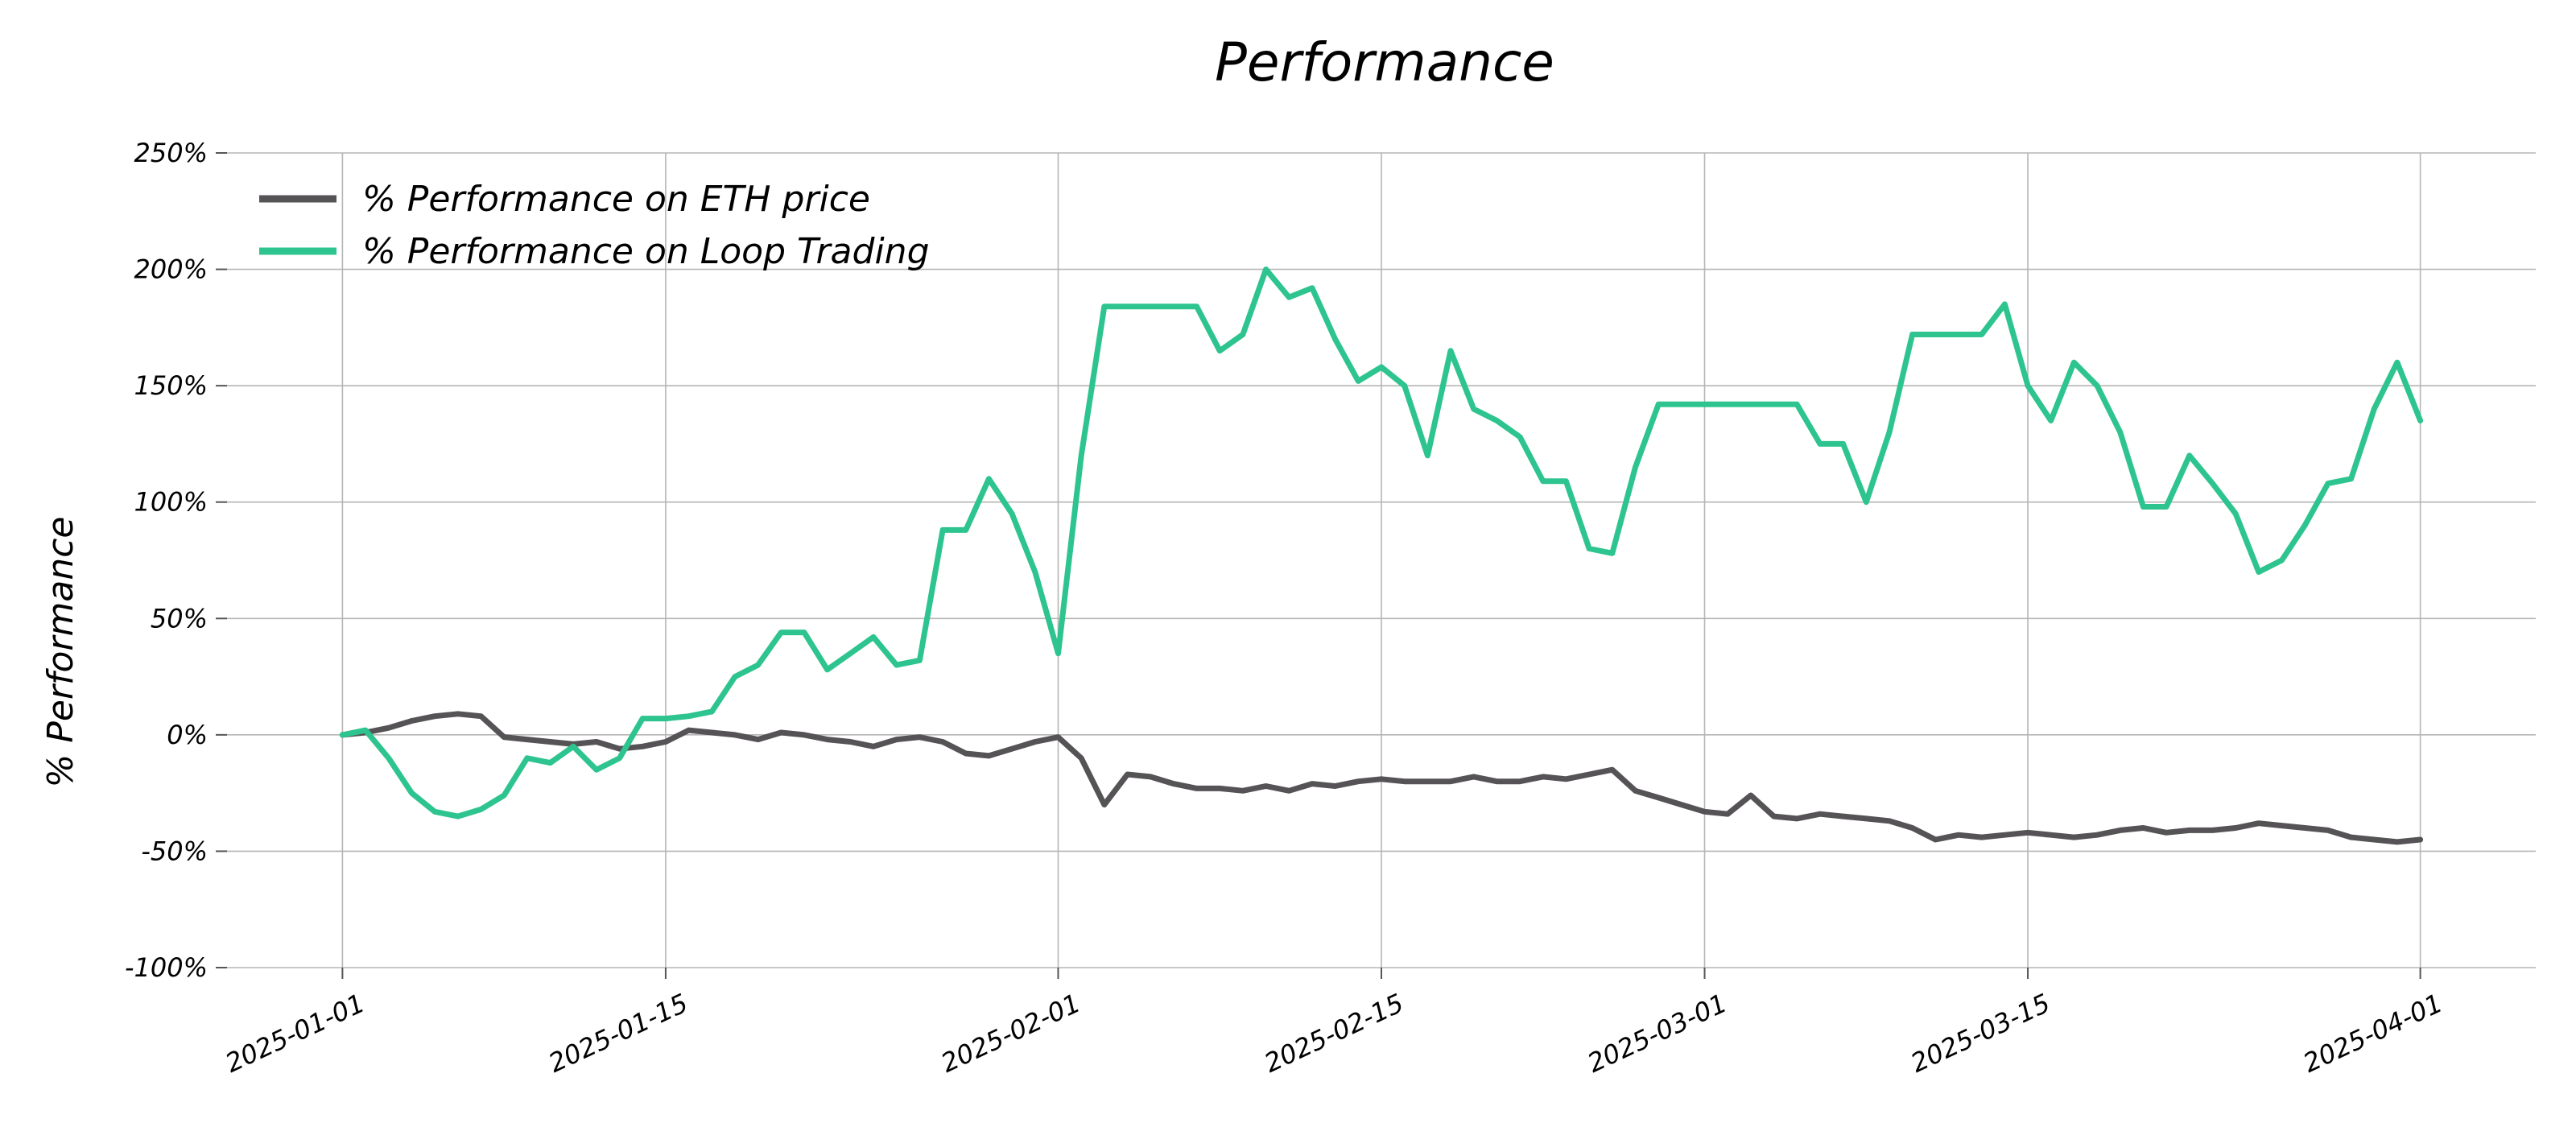 This screenshot has width=2576, height=1127. What do you see at coordinates (1657, 1033) in the screenshot?
I see `x-tick-label: 2025-03-01` at bounding box center [1657, 1033].